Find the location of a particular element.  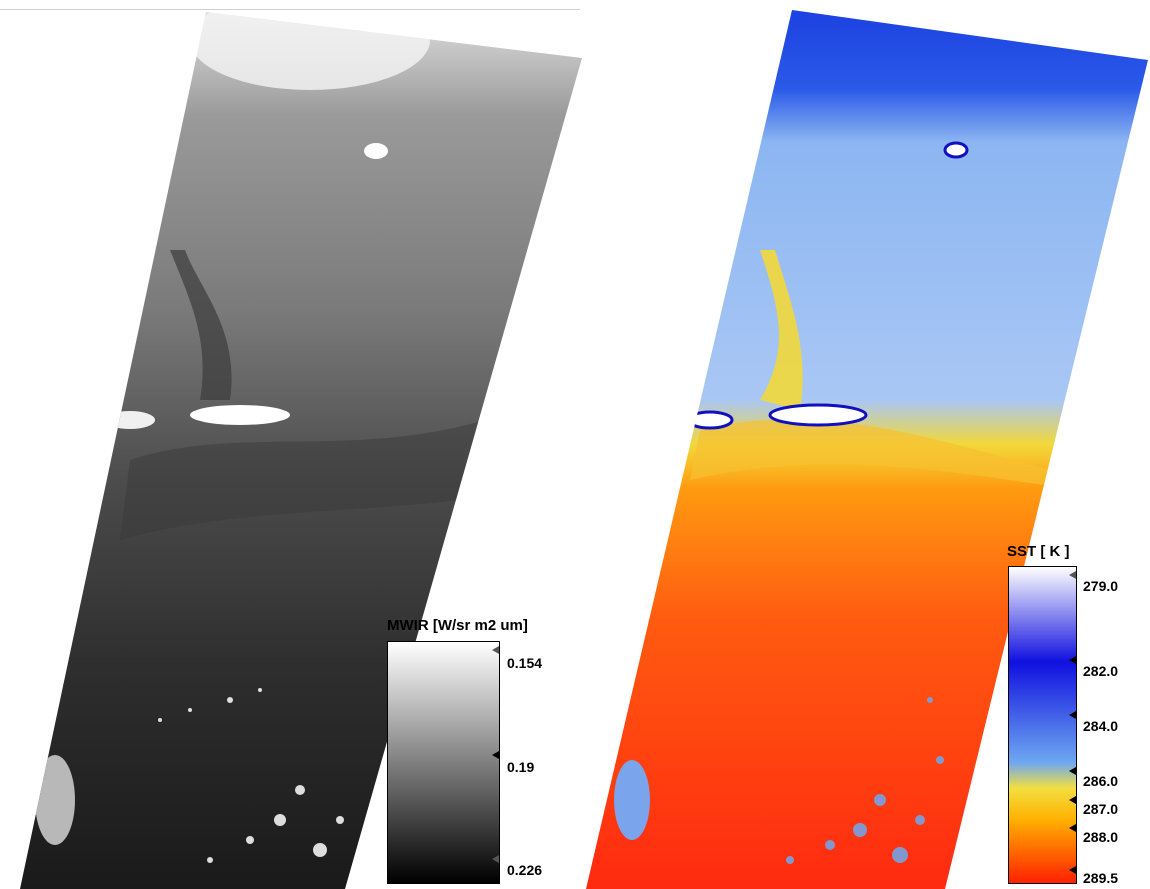

sst-tick-label: 289.5 is located at coordinates (1101, 878).